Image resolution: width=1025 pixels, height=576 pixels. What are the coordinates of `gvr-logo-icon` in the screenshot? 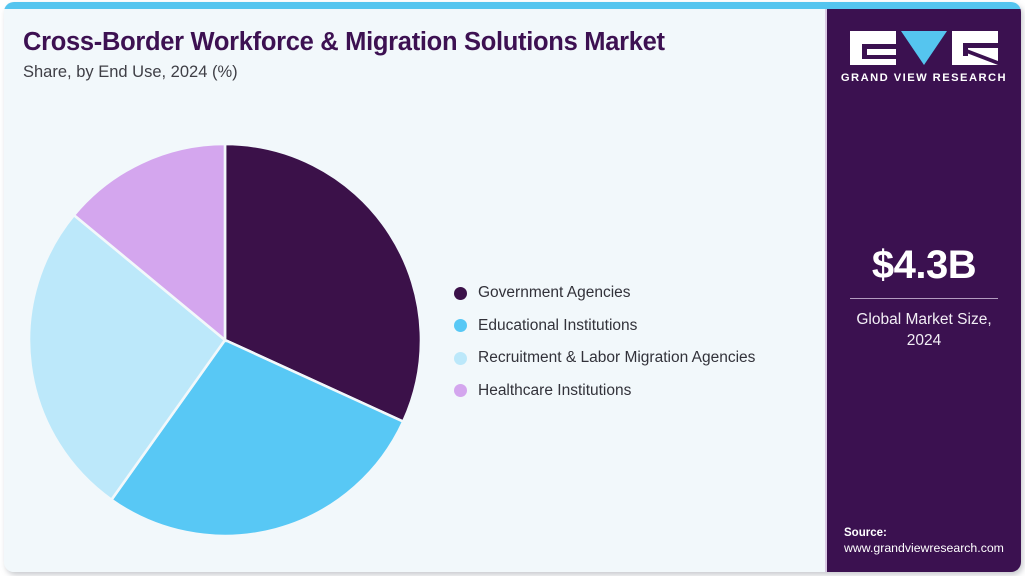 It's located at (924, 48).